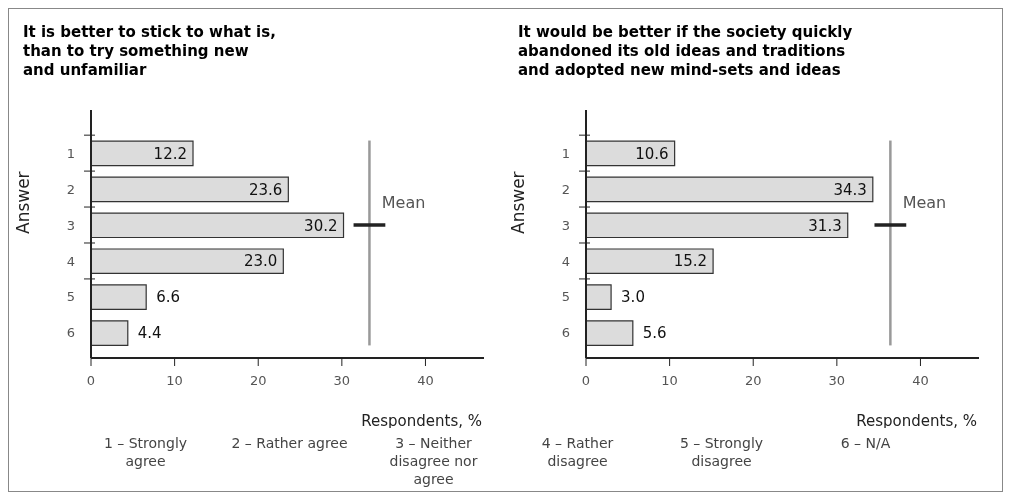 This screenshot has height=502, width=1009. Describe the element at coordinates (145, 452) in the screenshot. I see `text: 1 – Strongly agree` at that location.